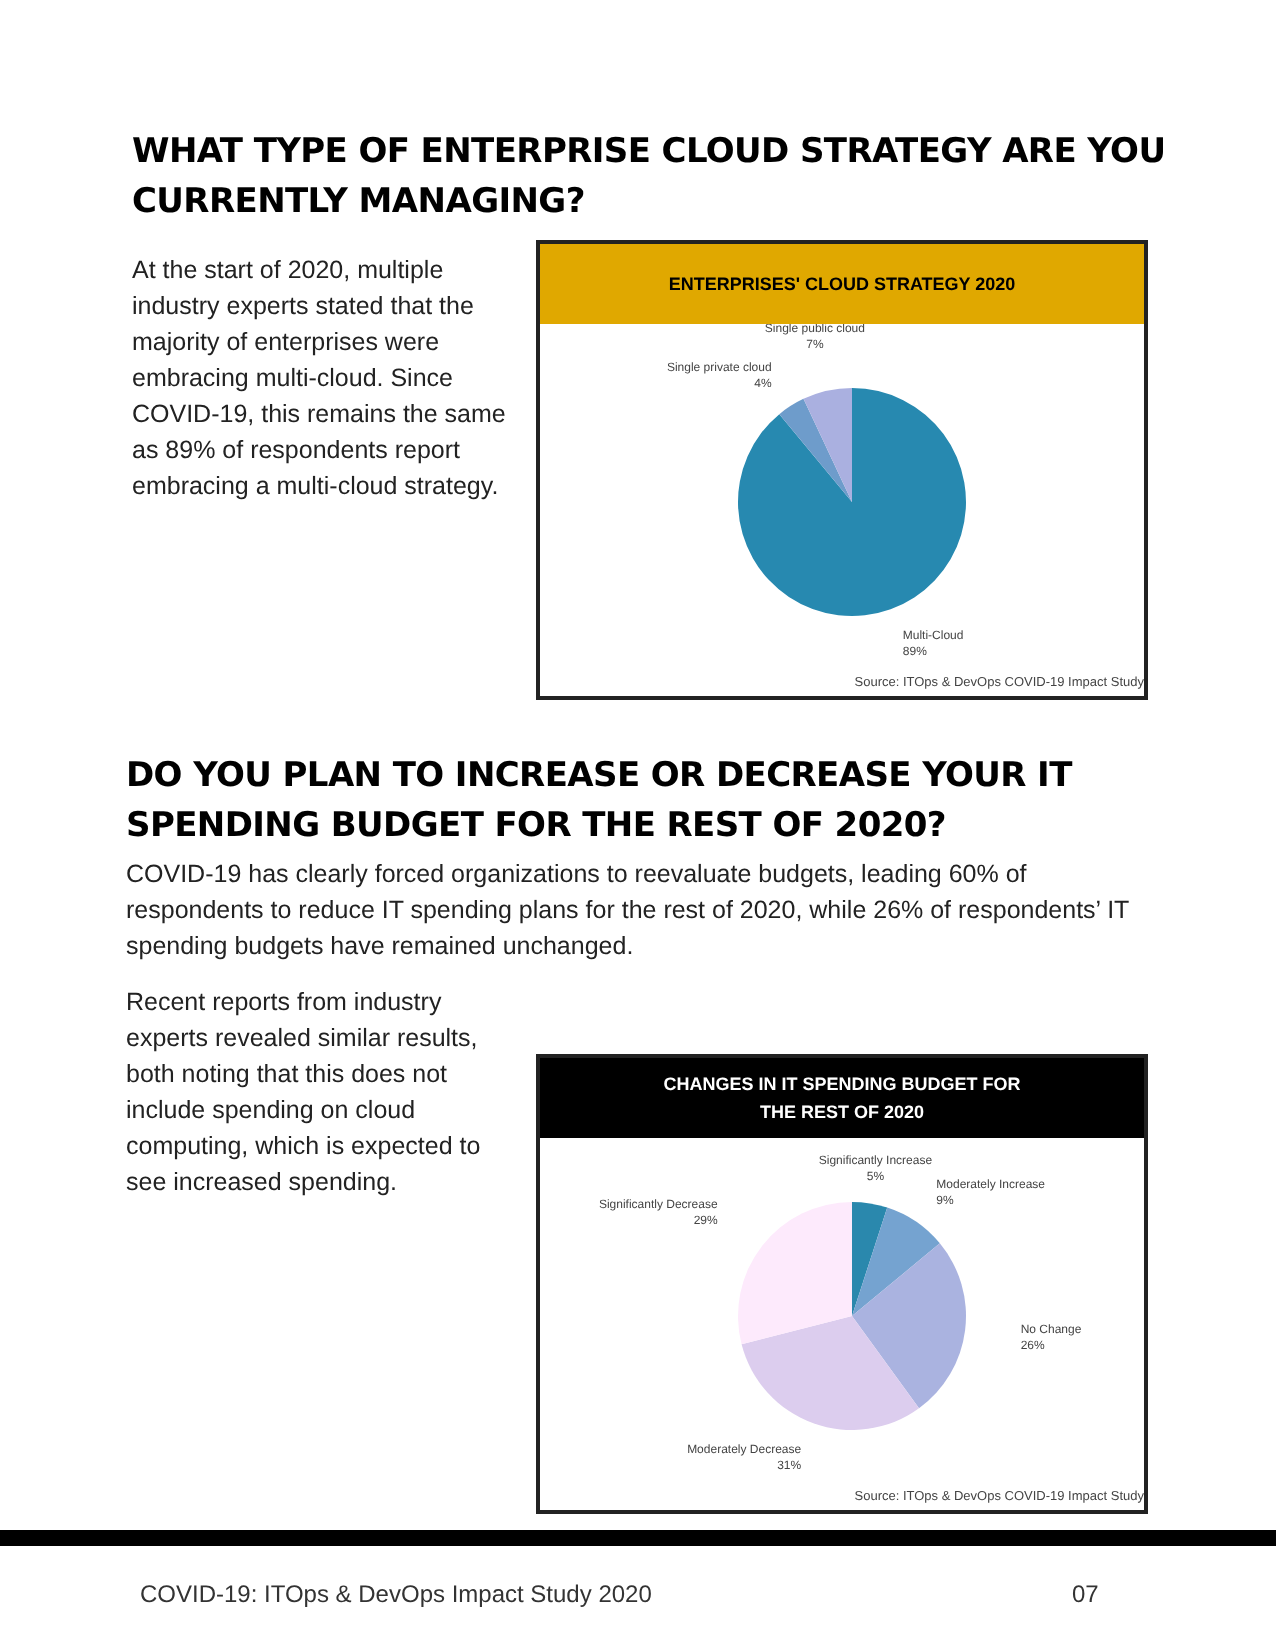 The height and width of the screenshot is (1652, 1276). I want to click on text: DO YOU PLAN TO INCREASE OR DECREASE YOUR IT SPENDING BUDGET FOR THE REST OF 2020?, so click(600, 802).